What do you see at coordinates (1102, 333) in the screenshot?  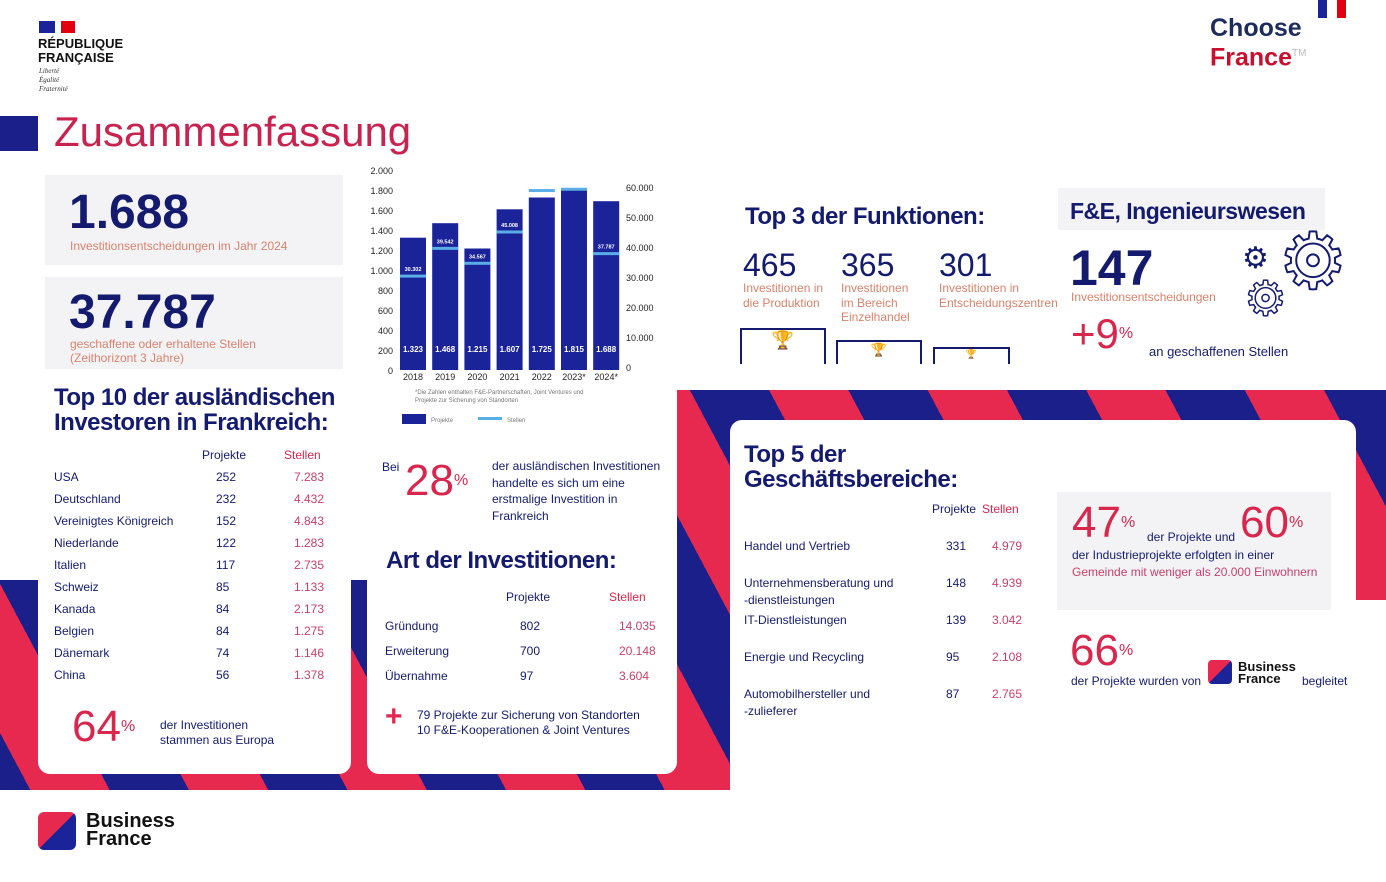 I see `rd-growth: +9%` at bounding box center [1102, 333].